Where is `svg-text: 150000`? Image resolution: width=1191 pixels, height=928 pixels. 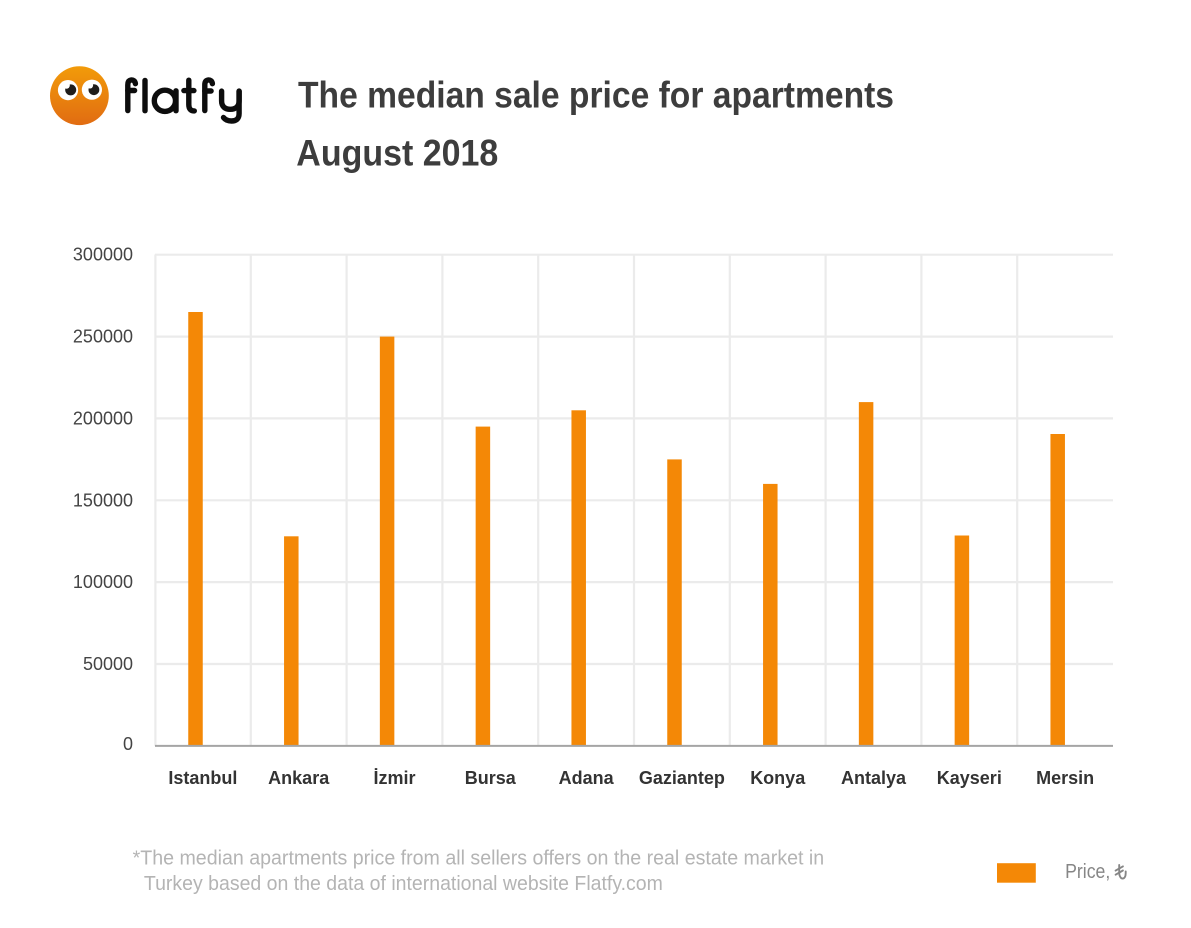
svg-text: 150000 is located at coordinates (103, 500).